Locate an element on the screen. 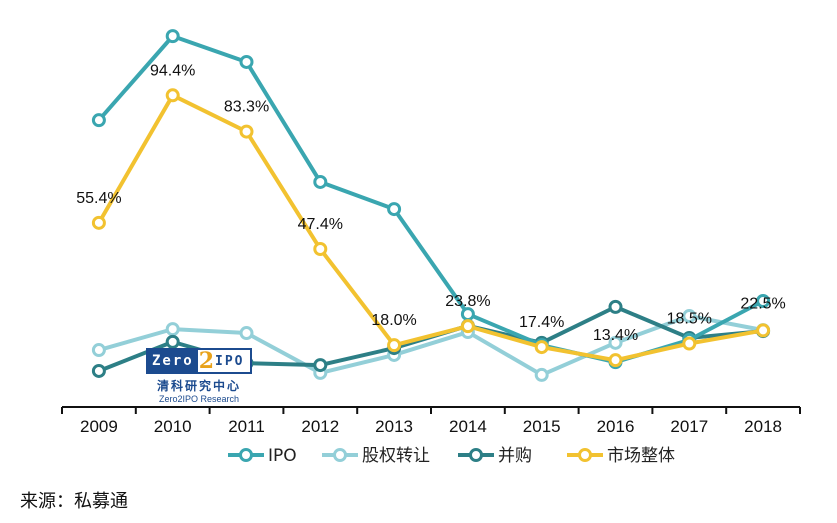 Image resolution: width=837 pixels, height=523 pixels. legend-item-股权转让: 股权转让 is located at coordinates (376, 456).